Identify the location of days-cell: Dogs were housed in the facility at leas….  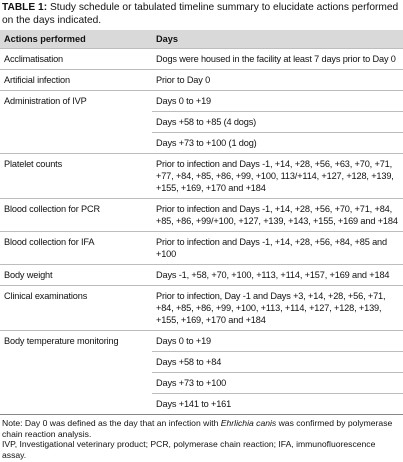
(277, 59).